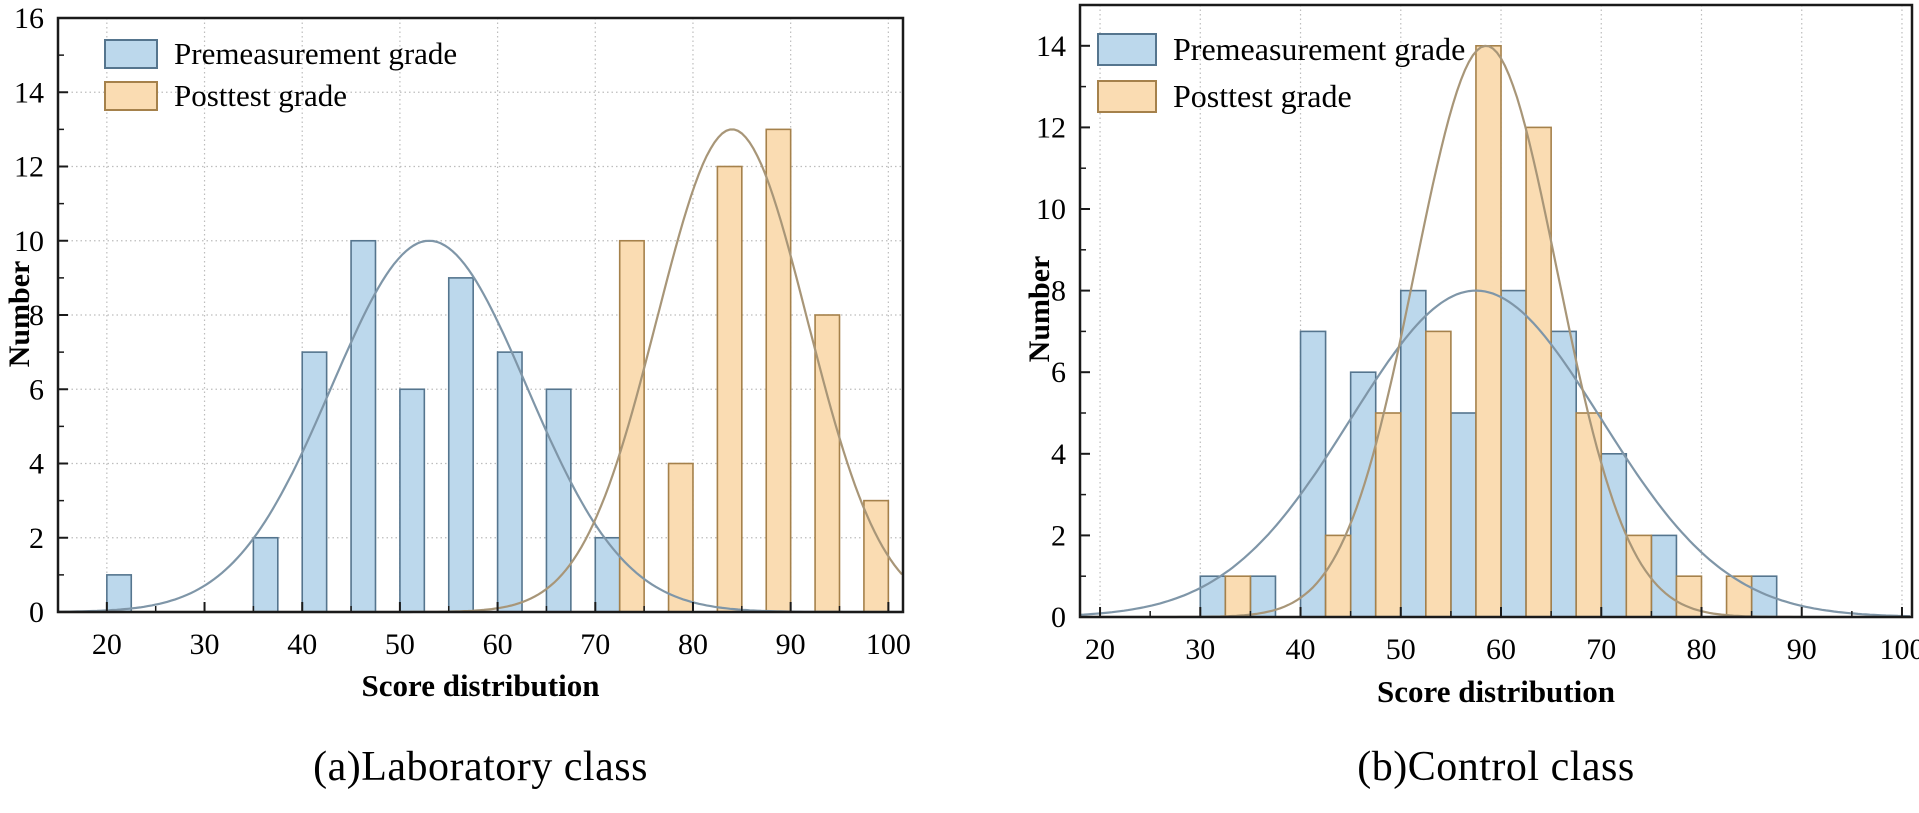 The width and height of the screenshot is (1919, 813). What do you see at coordinates (1039, 309) in the screenshot?
I see `y-axis-label-control: Number` at bounding box center [1039, 309].